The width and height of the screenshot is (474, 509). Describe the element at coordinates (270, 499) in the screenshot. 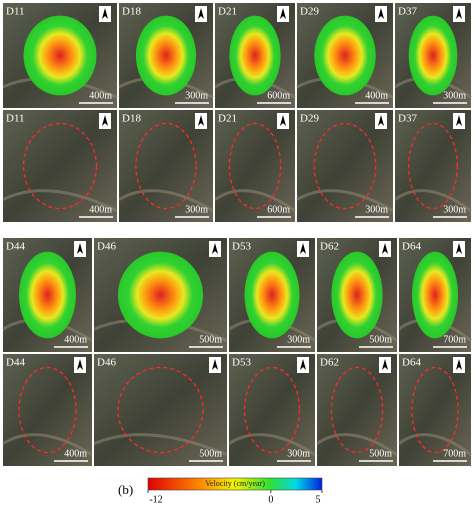

I see `colorbar-tick-label: 0` at that location.